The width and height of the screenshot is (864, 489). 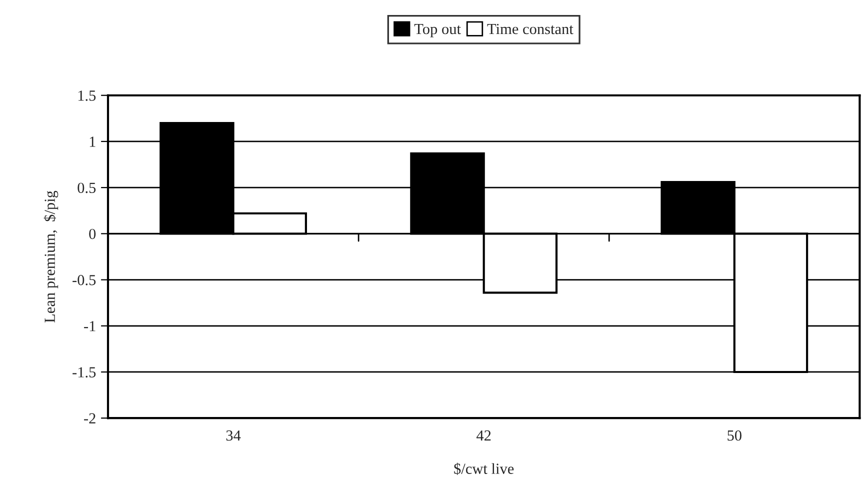 What do you see at coordinates (93, 141) in the screenshot?
I see `y-tick-label: 1` at bounding box center [93, 141].